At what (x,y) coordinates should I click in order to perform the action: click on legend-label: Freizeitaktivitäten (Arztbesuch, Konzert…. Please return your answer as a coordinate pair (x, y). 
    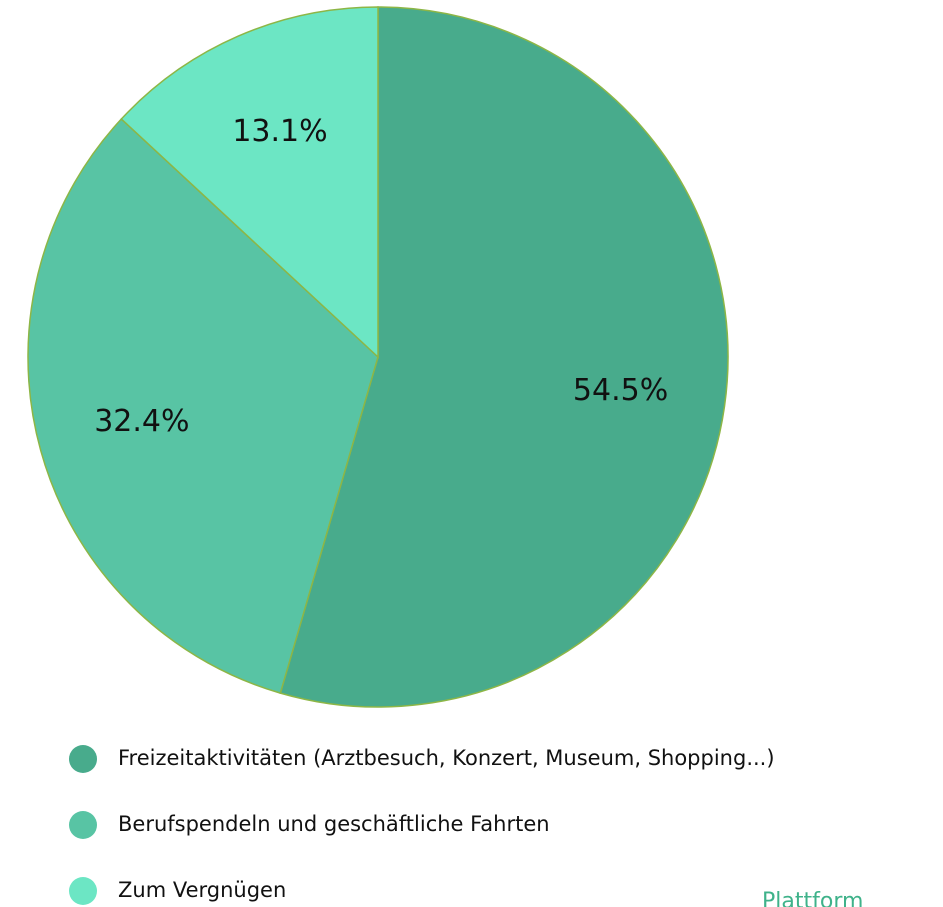
    Looking at the image, I should click on (446, 758).